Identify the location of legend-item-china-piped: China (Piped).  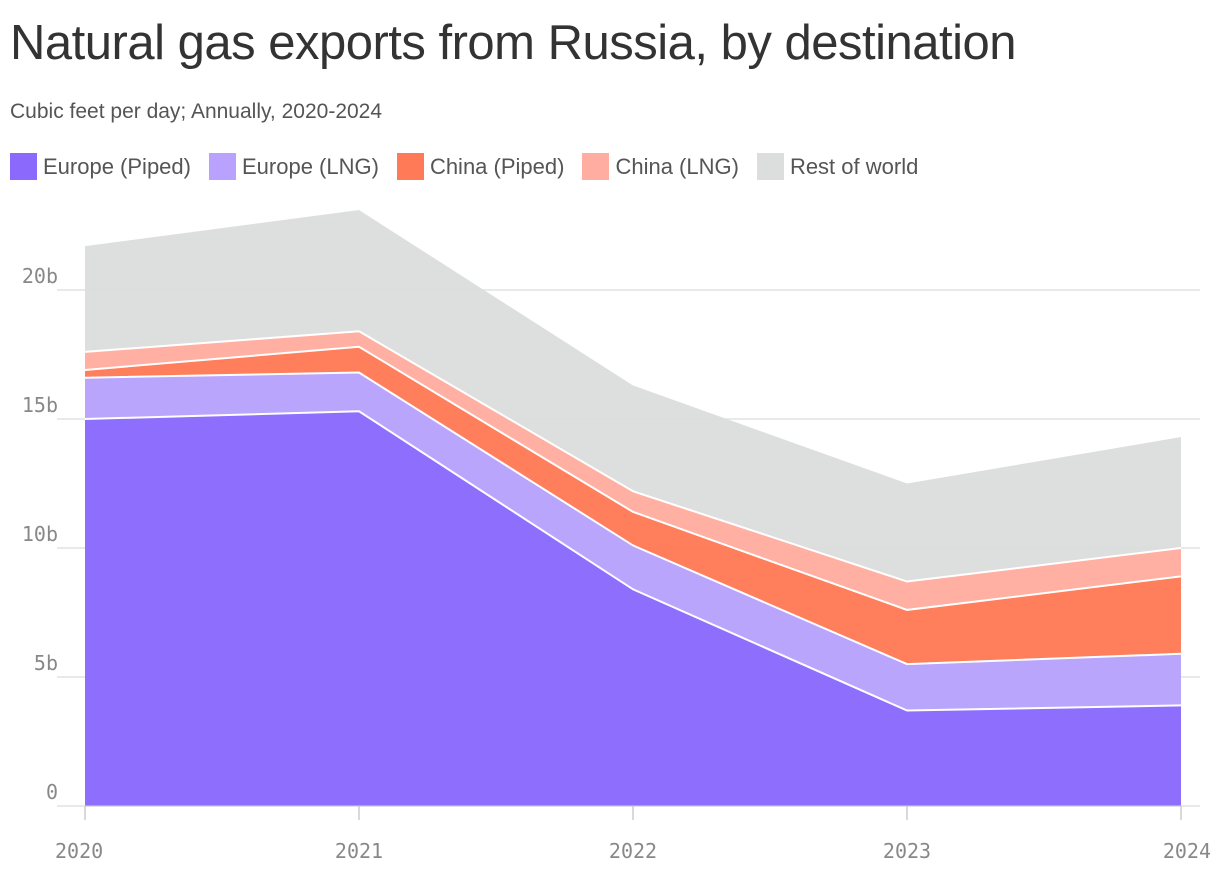
(480, 166).